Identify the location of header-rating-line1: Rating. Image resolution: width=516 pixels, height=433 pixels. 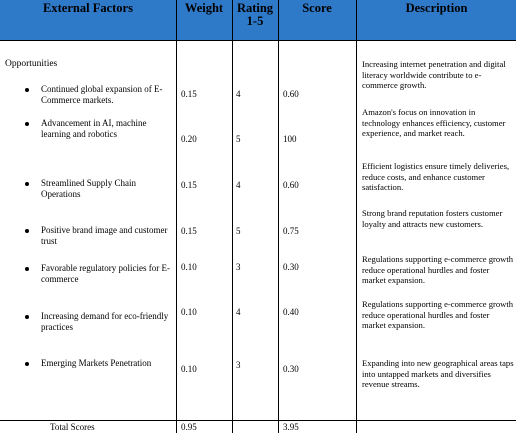
(255, 8).